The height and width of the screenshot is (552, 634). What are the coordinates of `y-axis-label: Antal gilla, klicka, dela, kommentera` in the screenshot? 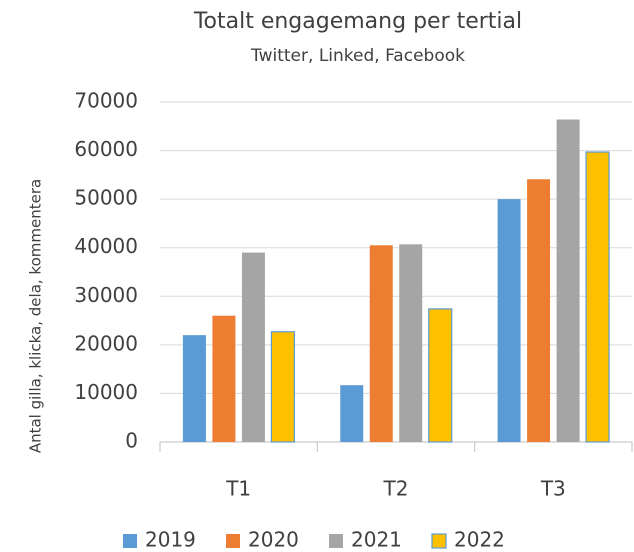 It's located at (36, 316).